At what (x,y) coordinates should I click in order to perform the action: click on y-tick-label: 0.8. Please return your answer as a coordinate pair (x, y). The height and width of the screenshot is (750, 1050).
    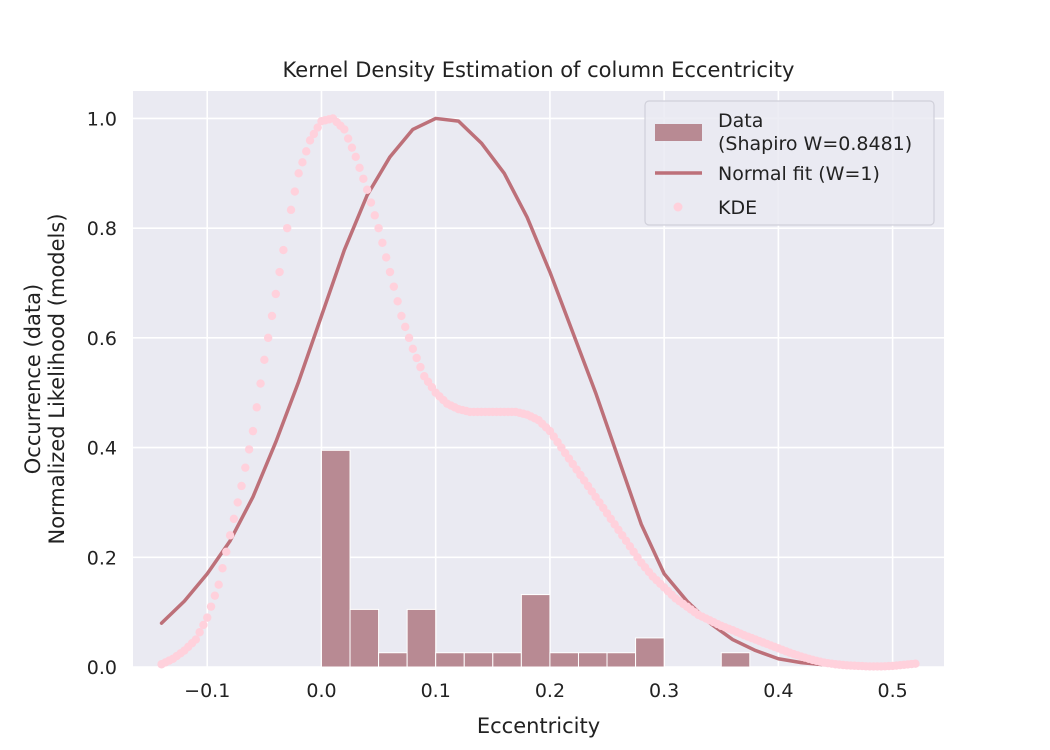
    Looking at the image, I should click on (102, 229).